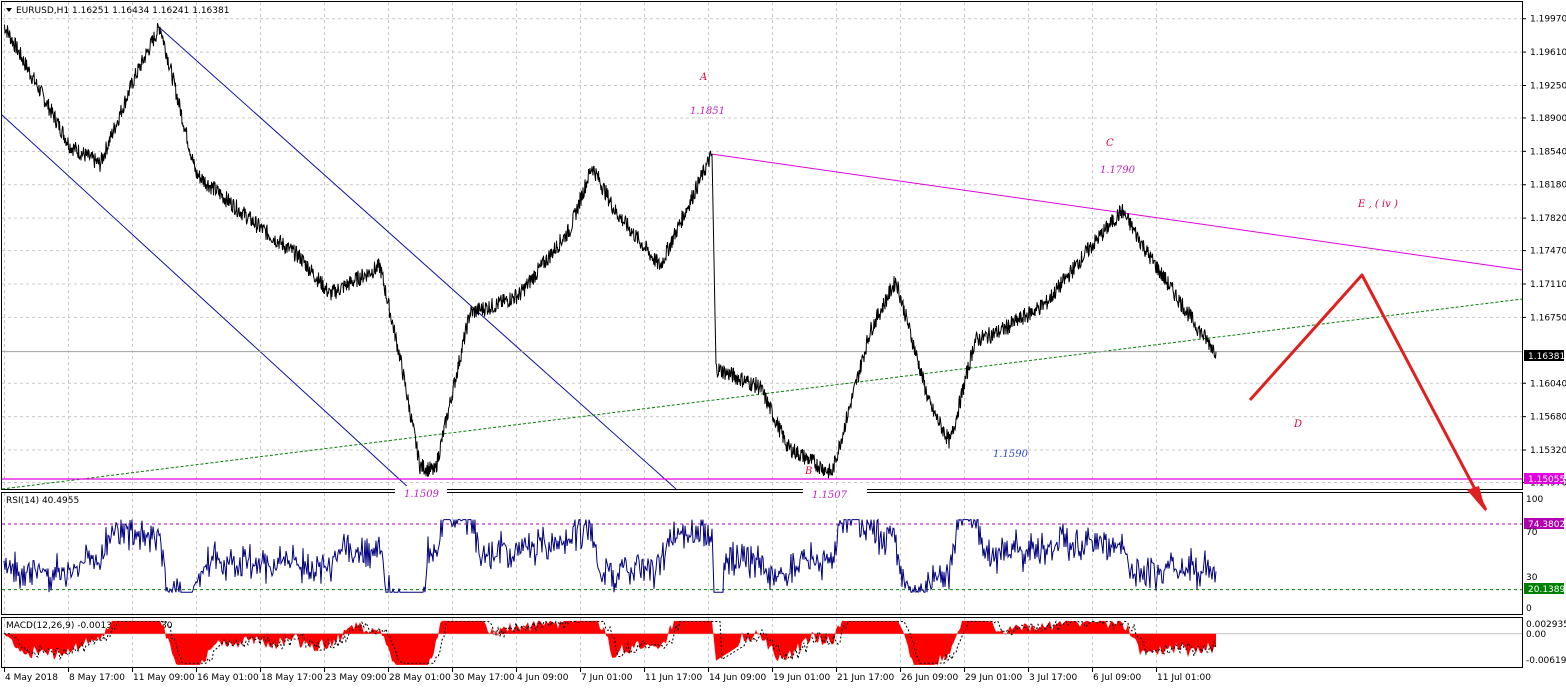 This screenshot has height=688, width=1566. I want to click on time-tick-label: 6 Jul 09:00, so click(1117, 678).